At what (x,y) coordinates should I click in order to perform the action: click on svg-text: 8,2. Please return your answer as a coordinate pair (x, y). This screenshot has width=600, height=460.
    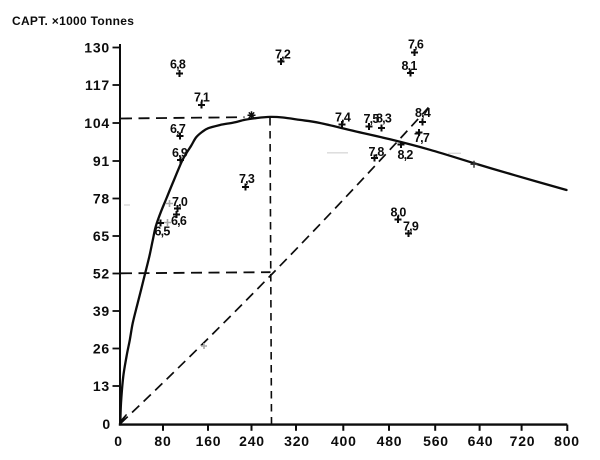
    Looking at the image, I should click on (406, 155).